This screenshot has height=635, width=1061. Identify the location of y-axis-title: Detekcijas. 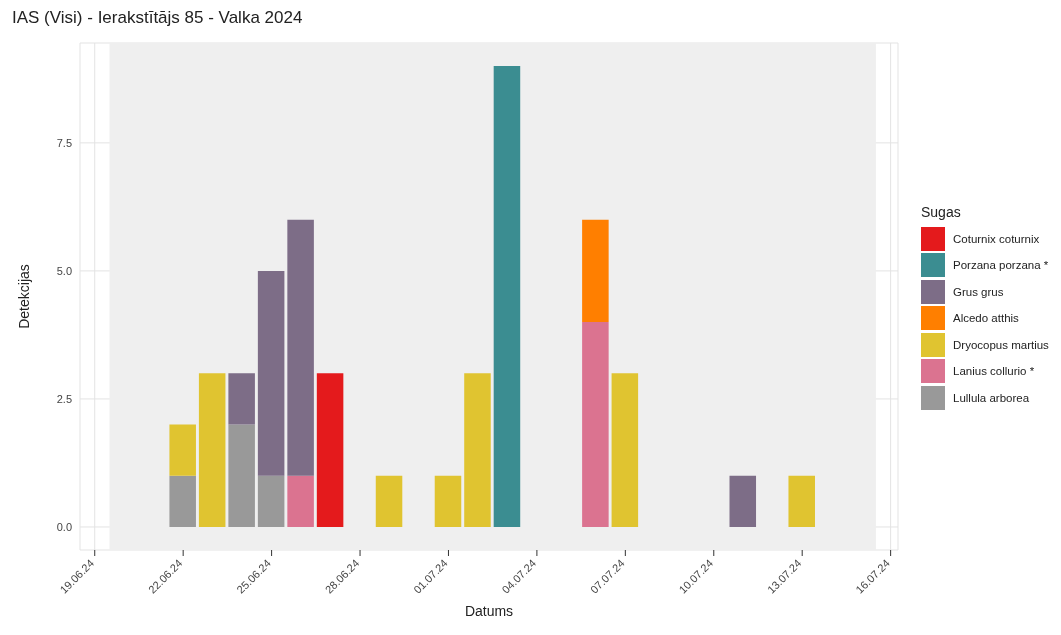
(23, 296).